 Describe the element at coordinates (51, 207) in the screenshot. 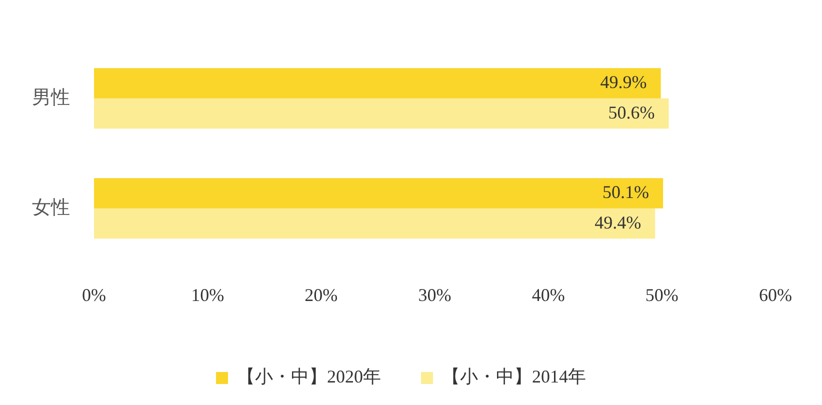

I see `y-tick-label: 女性` at that location.